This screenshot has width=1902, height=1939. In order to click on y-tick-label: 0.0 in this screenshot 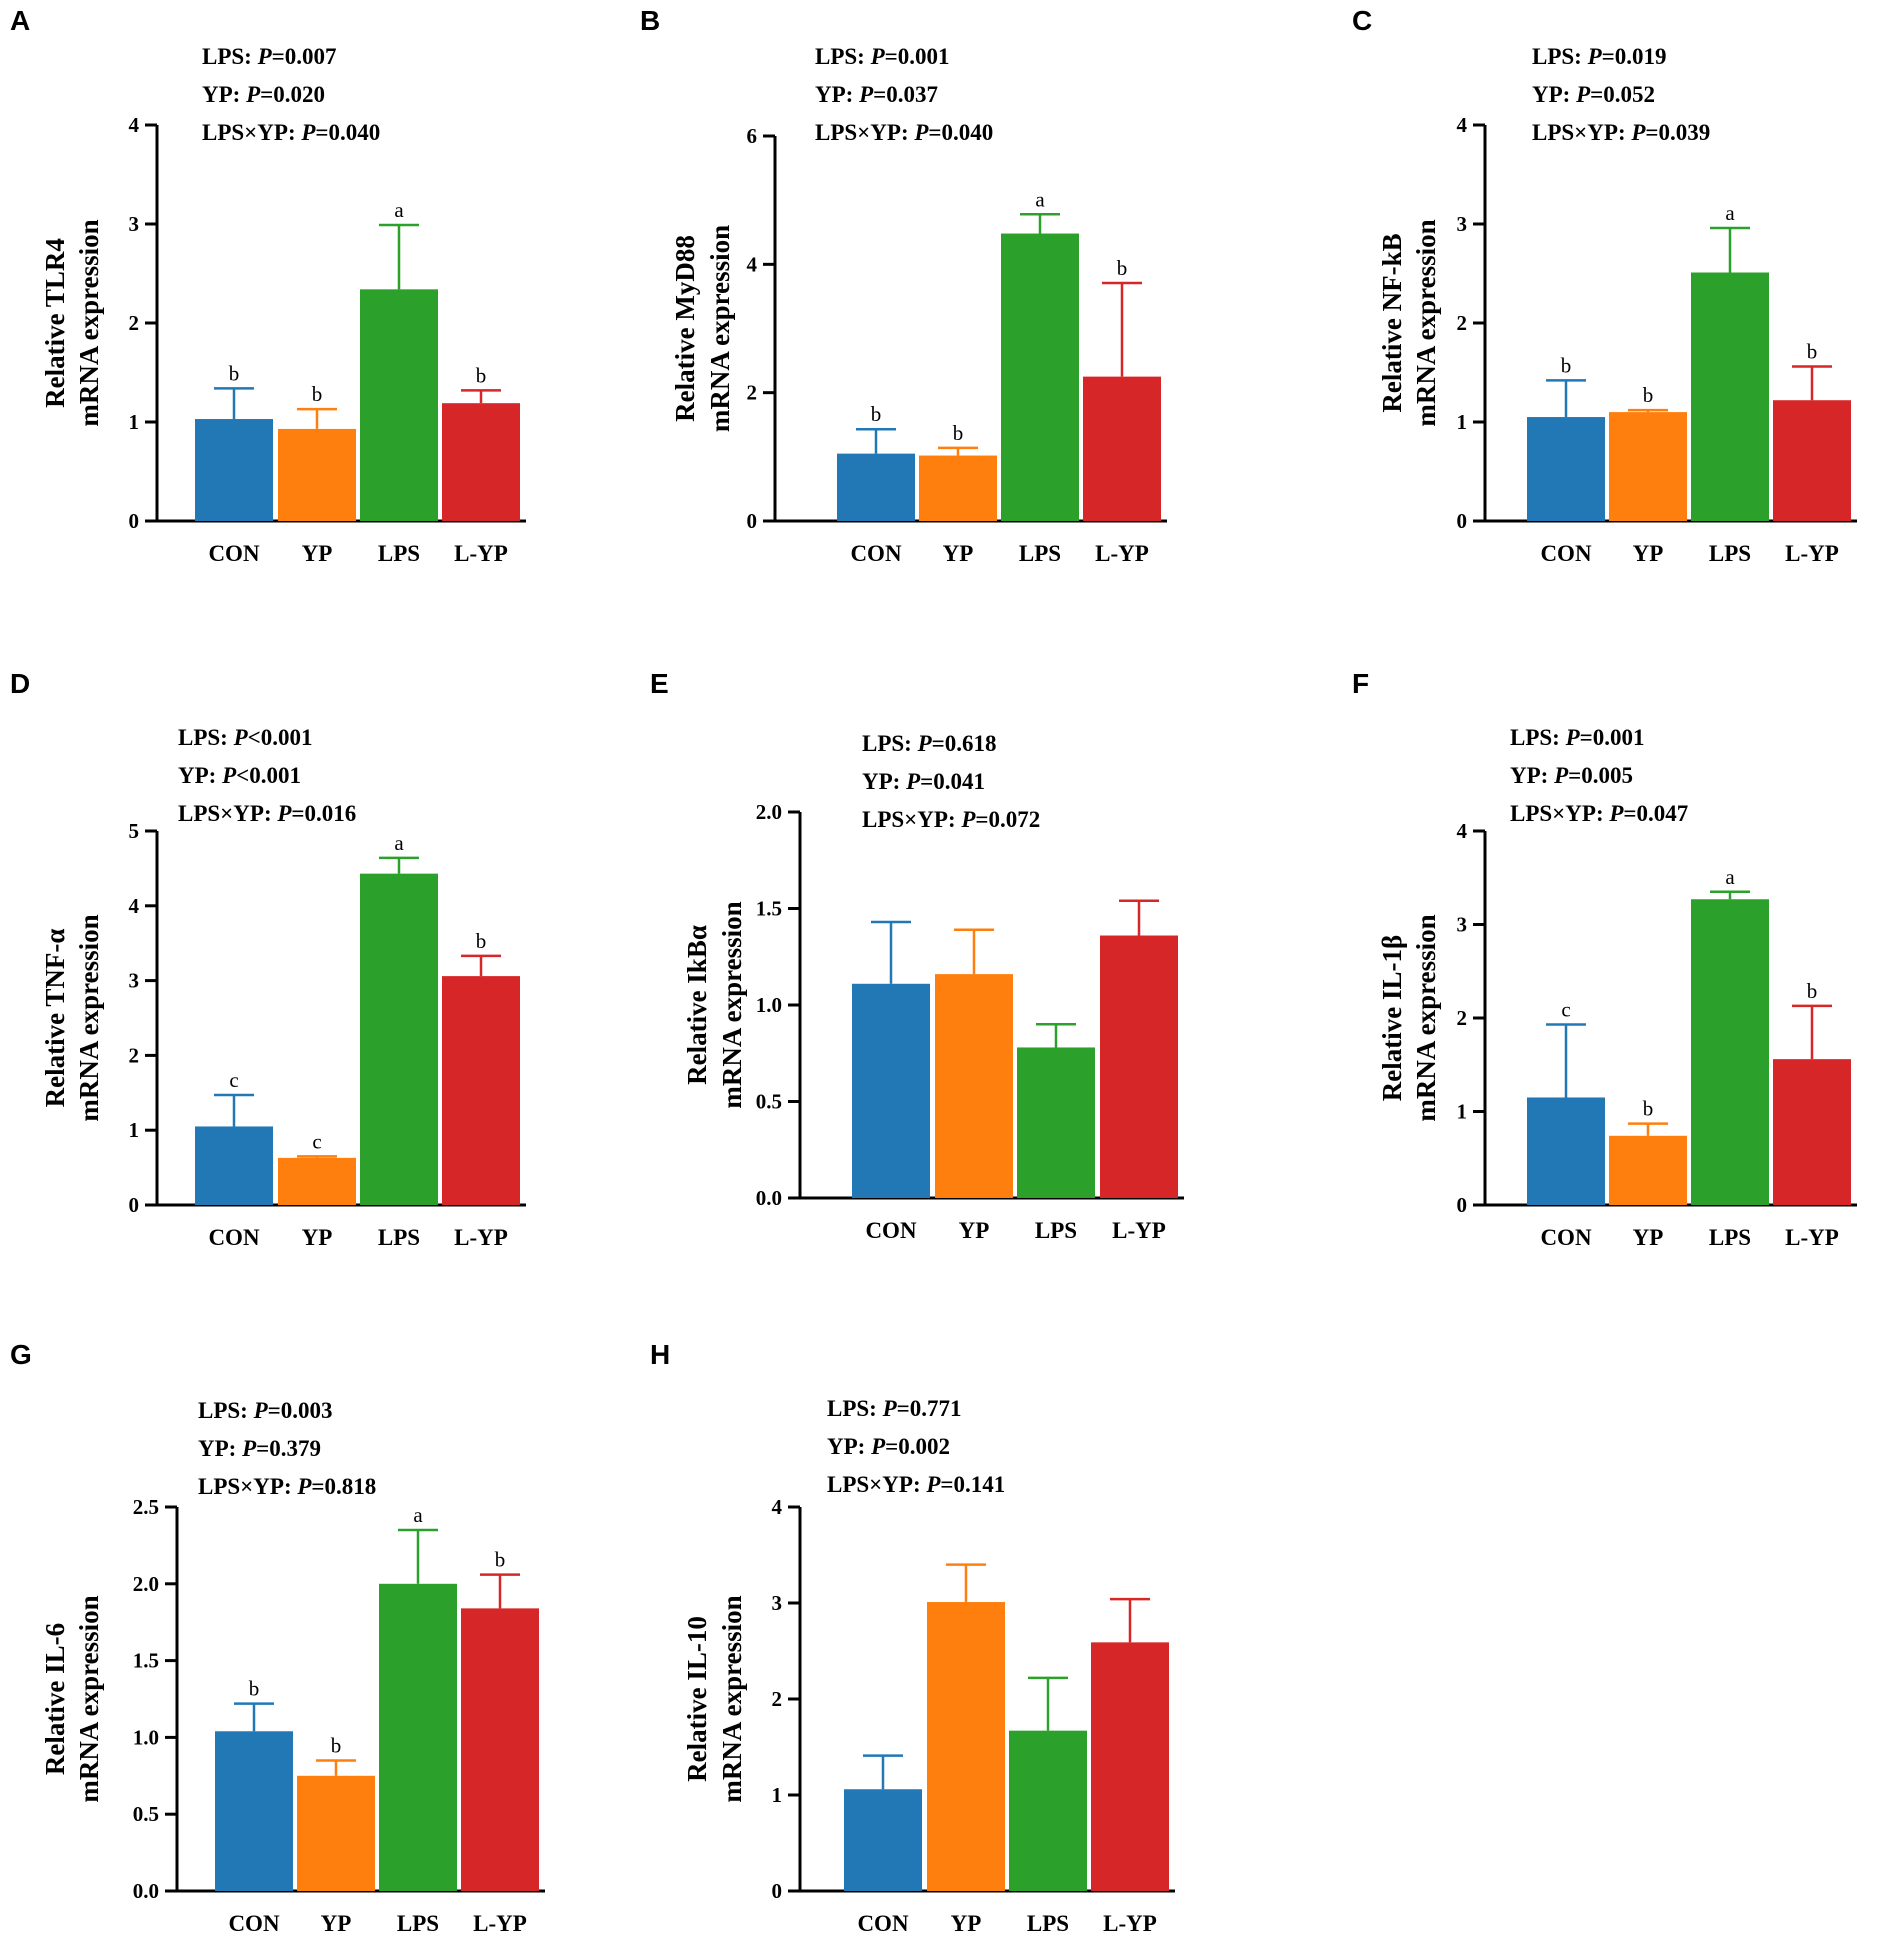, I will do `click(146, 1891)`.